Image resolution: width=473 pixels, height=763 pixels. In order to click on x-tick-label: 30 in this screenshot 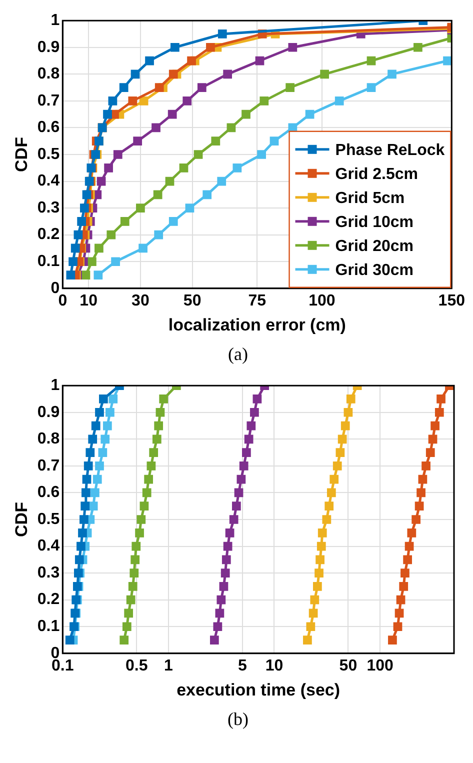, I will do `click(141, 301)`.